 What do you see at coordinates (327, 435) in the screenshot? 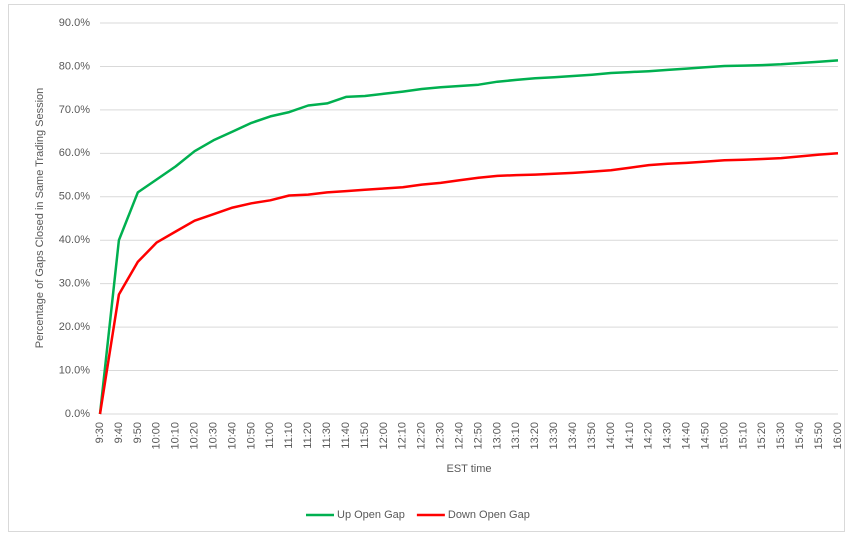
I see `x-tick-label: 11:30` at bounding box center [327, 435].